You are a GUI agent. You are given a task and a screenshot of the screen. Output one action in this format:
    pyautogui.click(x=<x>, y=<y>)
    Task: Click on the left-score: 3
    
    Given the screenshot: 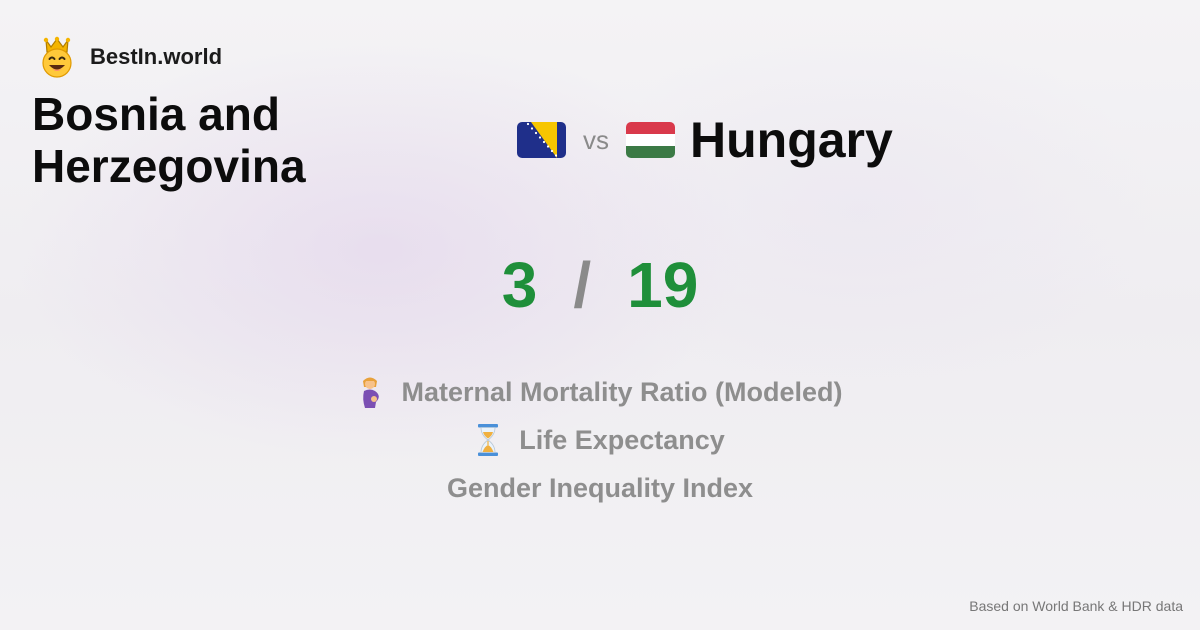 What is the action you would take?
    pyautogui.click(x=519, y=285)
    